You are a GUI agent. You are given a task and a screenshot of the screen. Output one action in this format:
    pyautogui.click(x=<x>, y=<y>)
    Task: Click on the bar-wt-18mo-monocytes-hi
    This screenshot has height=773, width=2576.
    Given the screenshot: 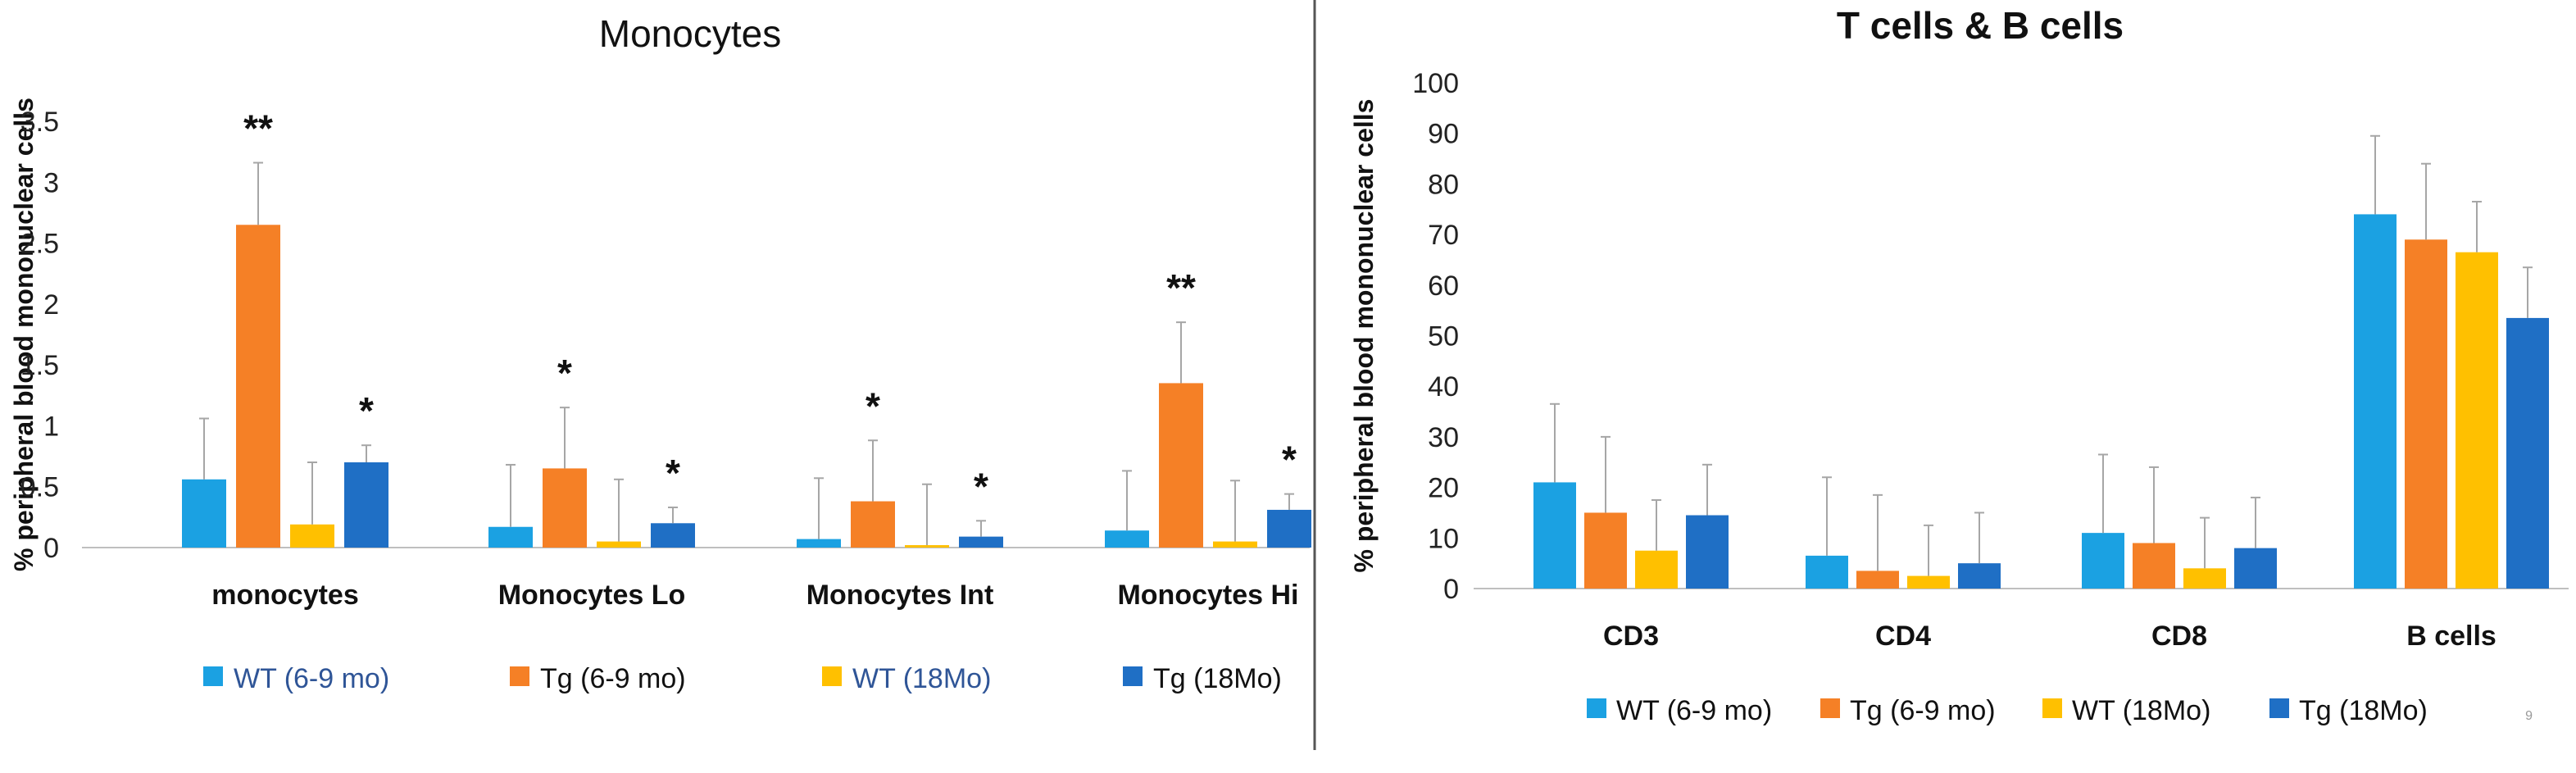 What is the action you would take?
    pyautogui.click(x=1235, y=544)
    